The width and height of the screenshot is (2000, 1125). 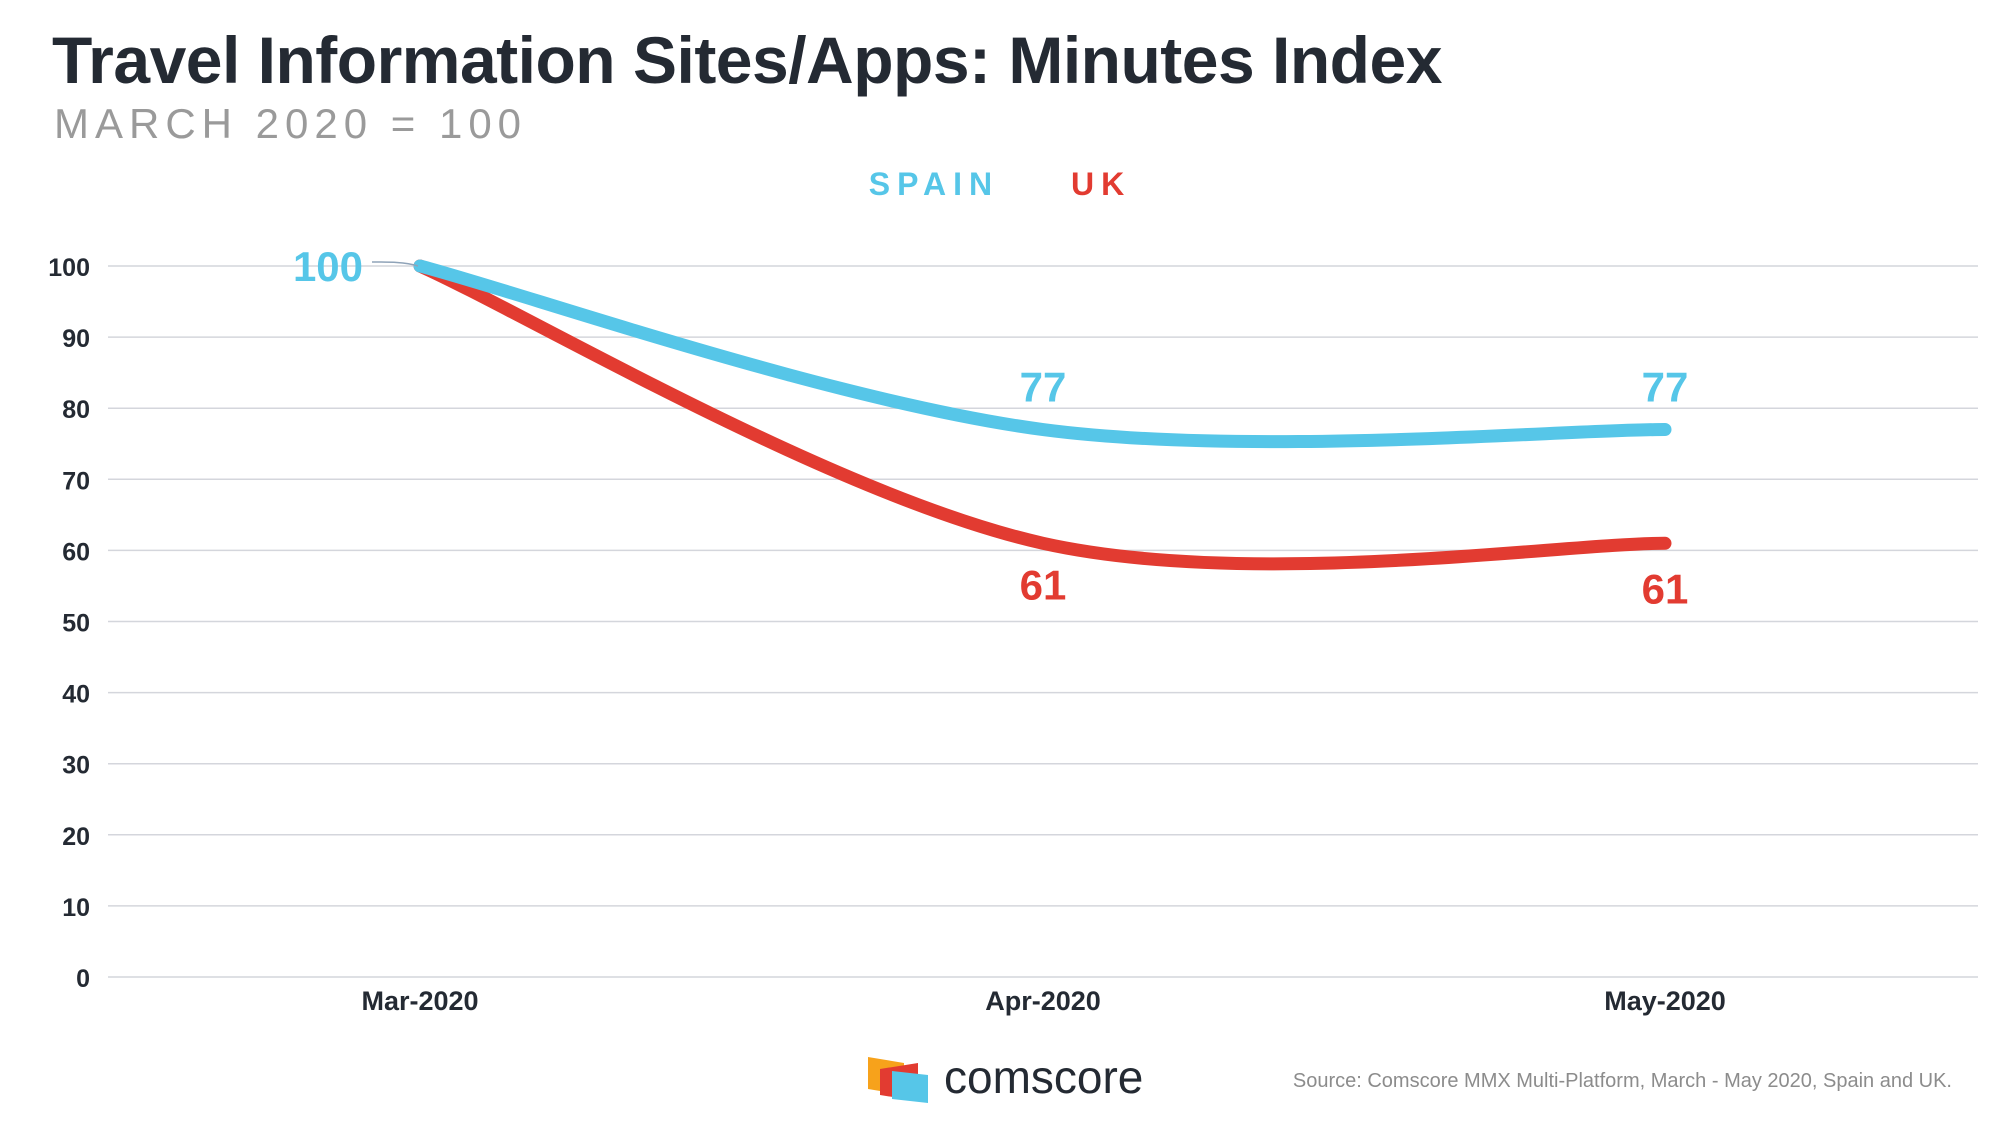 I want to click on y-tick-label-40: 40, so click(x=76, y=695).